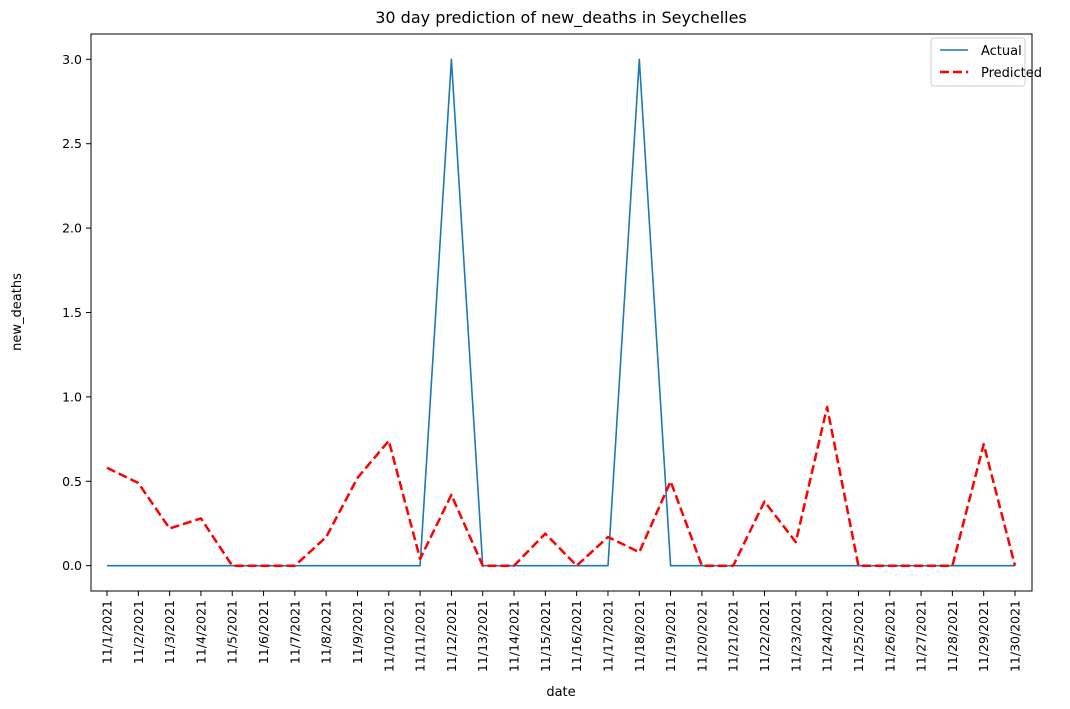  What do you see at coordinates (952, 636) in the screenshot?
I see `x-tick-label: 11/28/2021` at bounding box center [952, 636].